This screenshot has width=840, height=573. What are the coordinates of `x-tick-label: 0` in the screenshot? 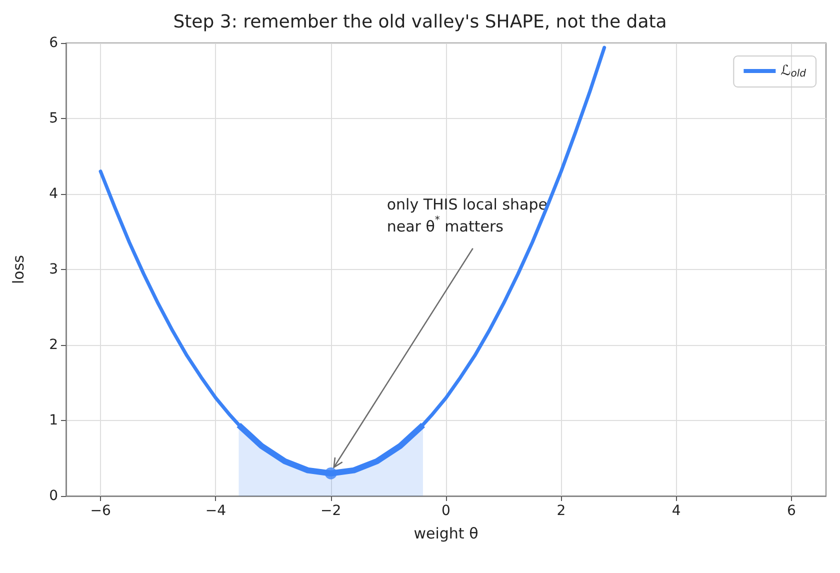 It's located at (446, 511).